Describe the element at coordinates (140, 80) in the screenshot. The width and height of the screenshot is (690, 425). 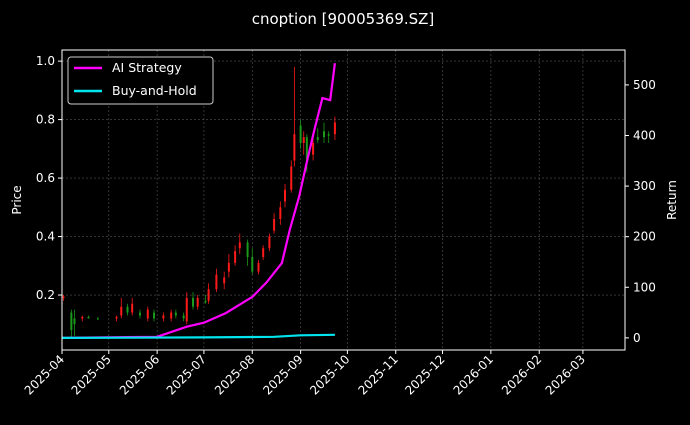
I see `legend: AI Strategy Buy-and-Hold` at that location.